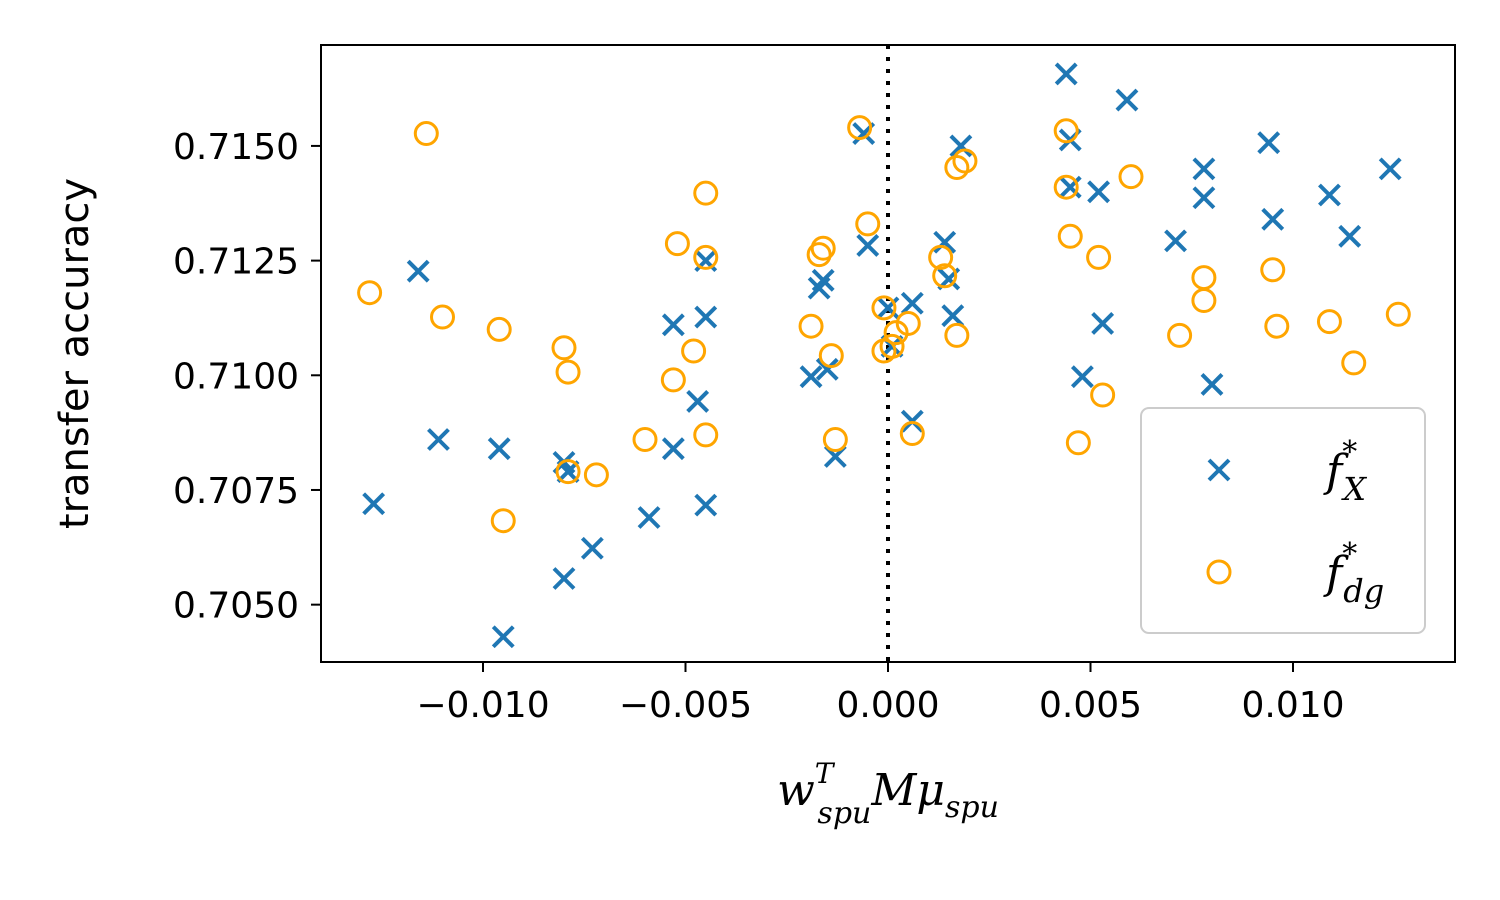  Describe the element at coordinates (236, 491) in the screenshot. I see `y-tick-label: 0.7075` at that location.